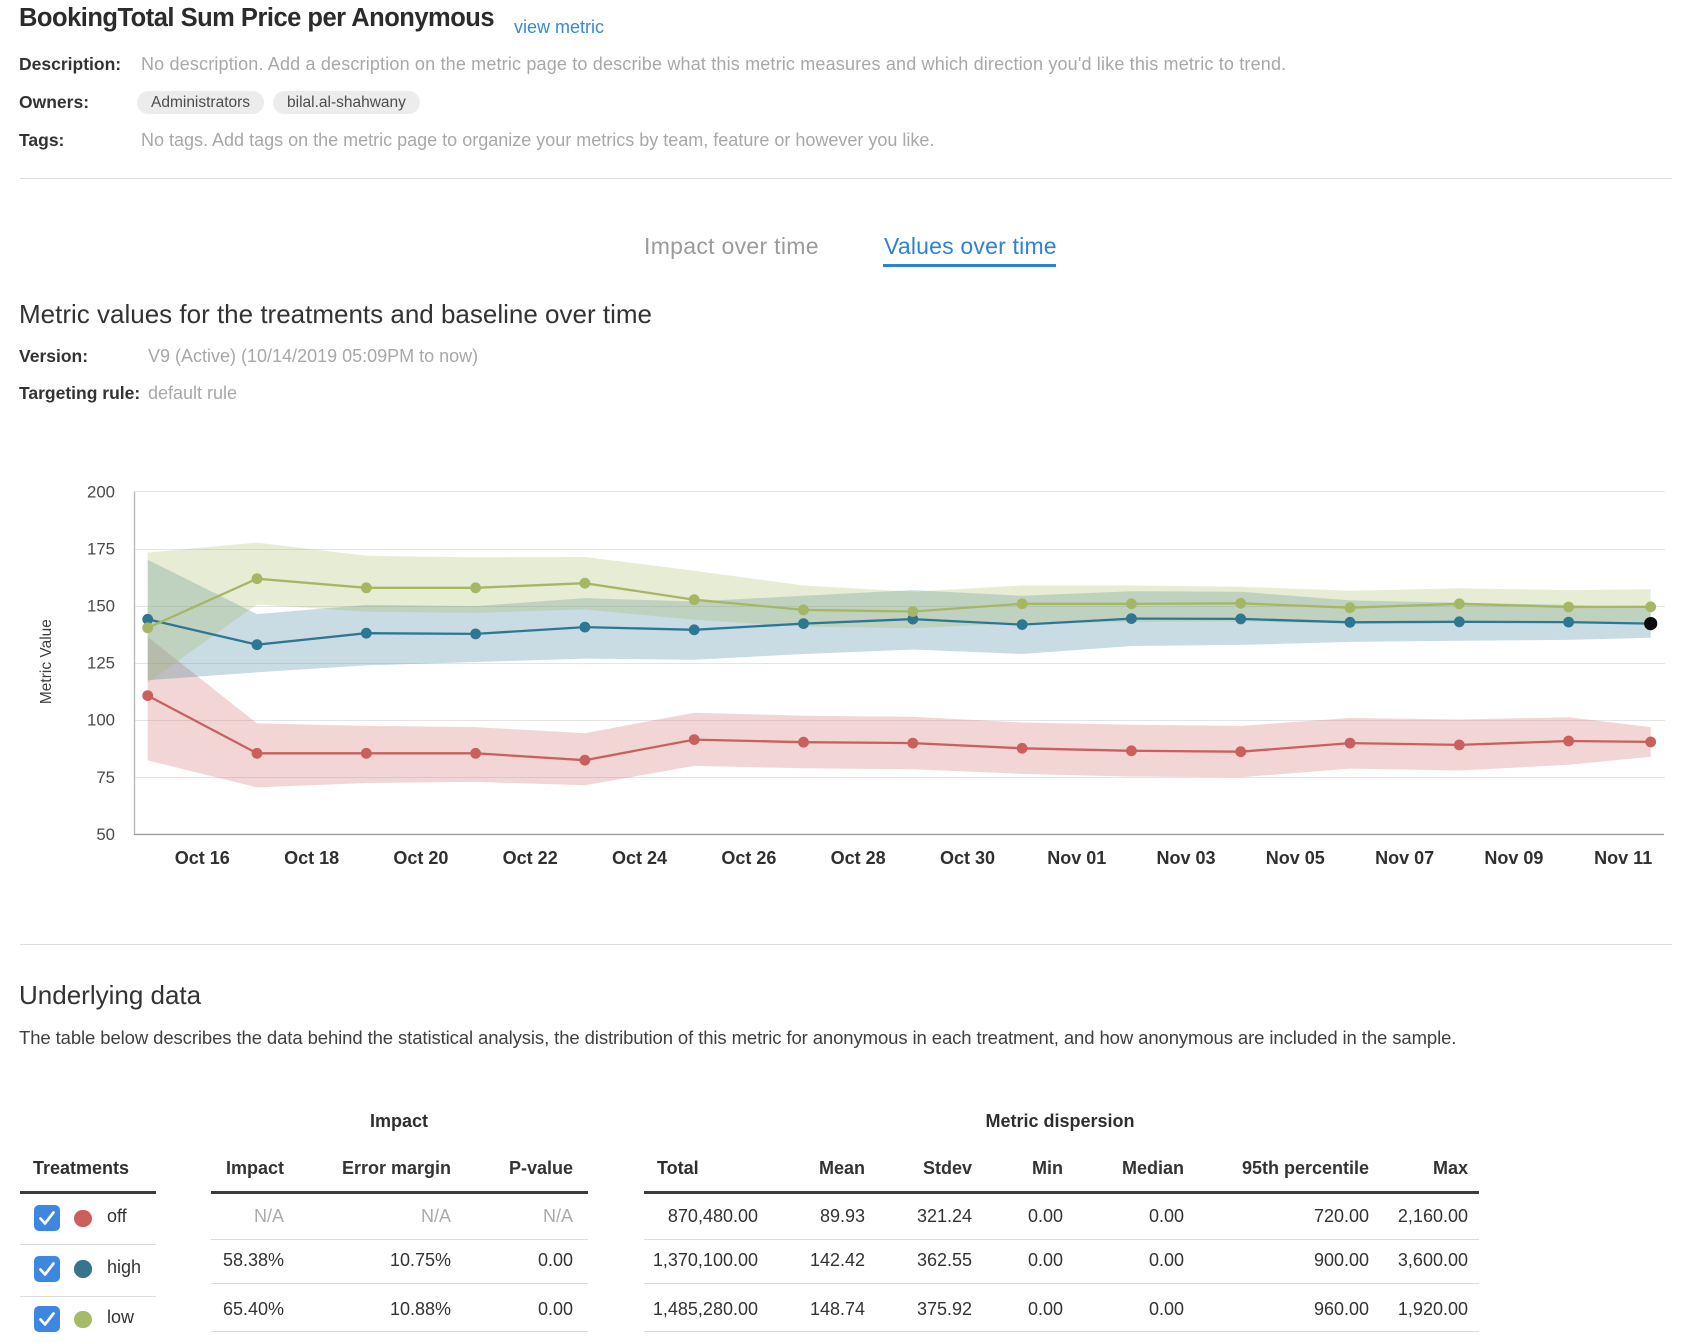 This screenshot has width=1690, height=1342. I want to click on svg-text: Nov 01, so click(1076, 858).